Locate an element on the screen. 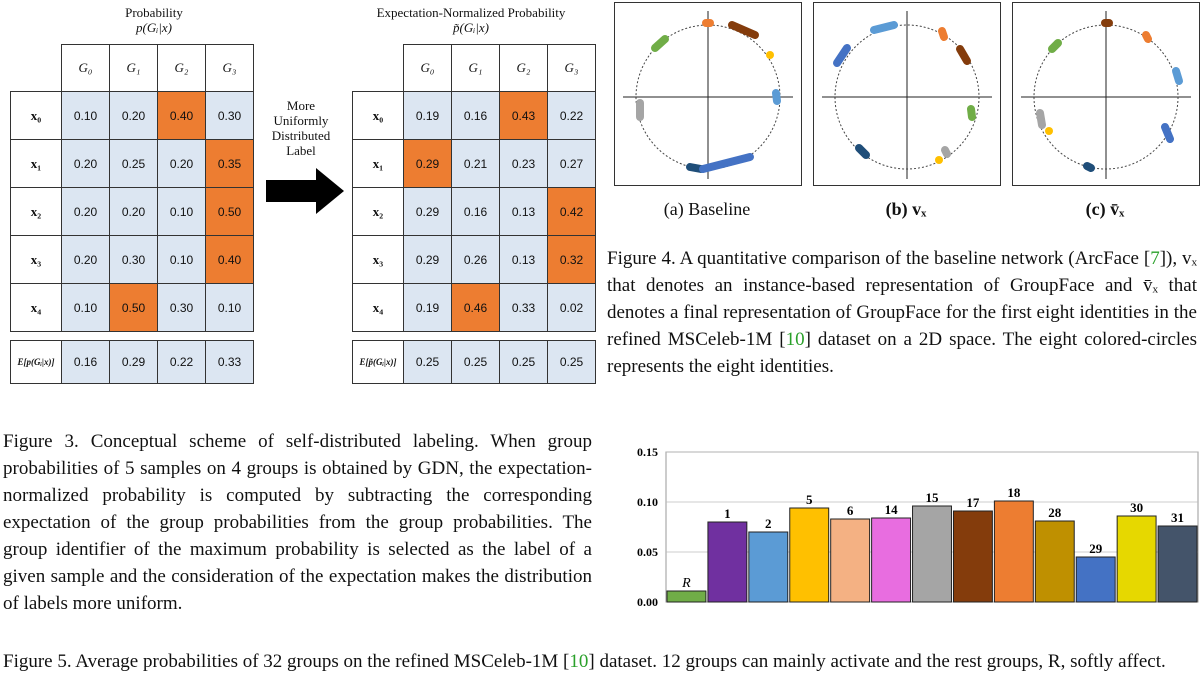 The height and width of the screenshot is (697, 1204). expectation-cell: 0.33 is located at coordinates (229, 362).